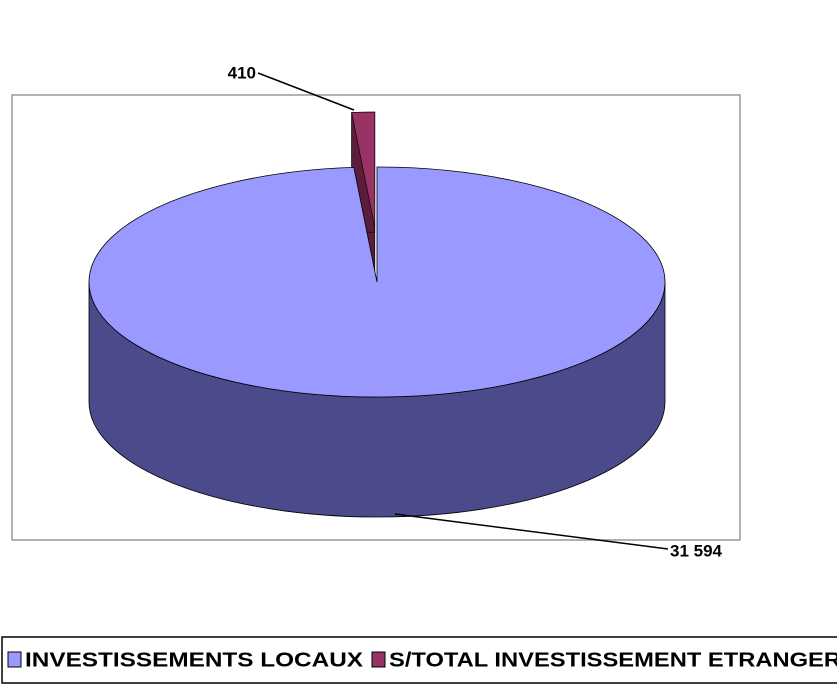  I want to click on data-label: 410, so click(242, 72).